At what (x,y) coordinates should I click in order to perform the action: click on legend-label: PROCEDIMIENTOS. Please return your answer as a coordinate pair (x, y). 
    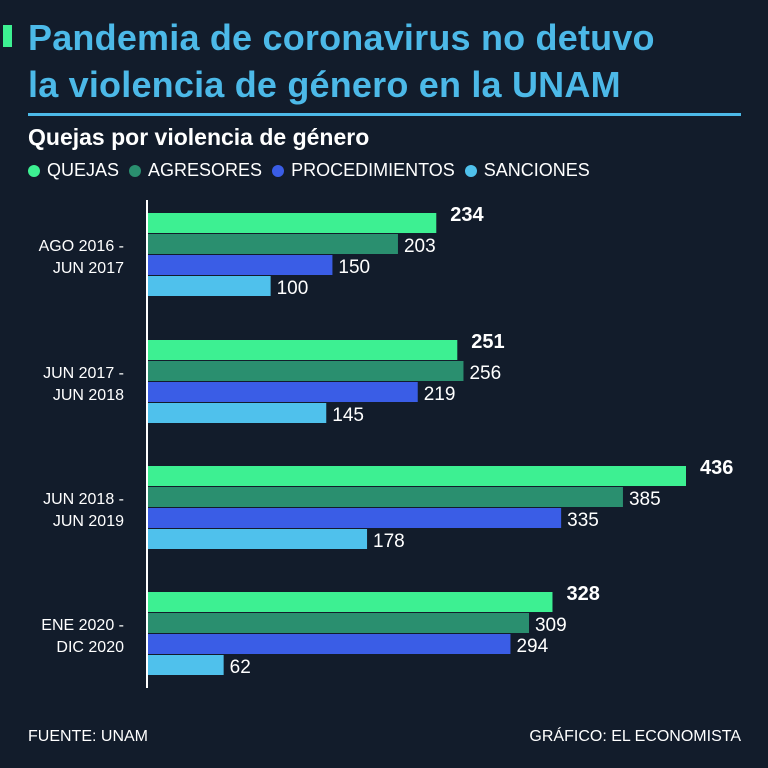
    Looking at the image, I should click on (373, 170).